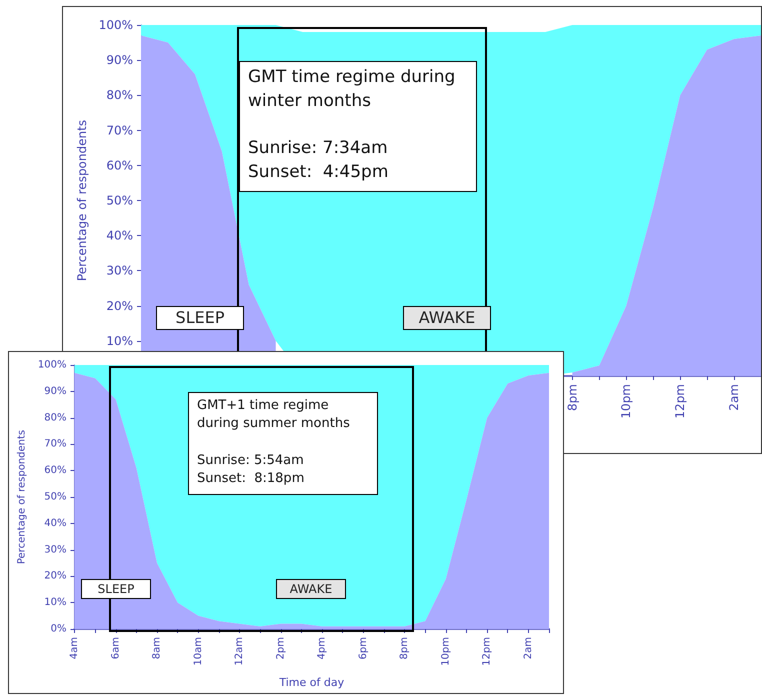 Image resolution: width=762 pixels, height=697 pixels. I want to click on y-tick-label: 0%, so click(58, 629).